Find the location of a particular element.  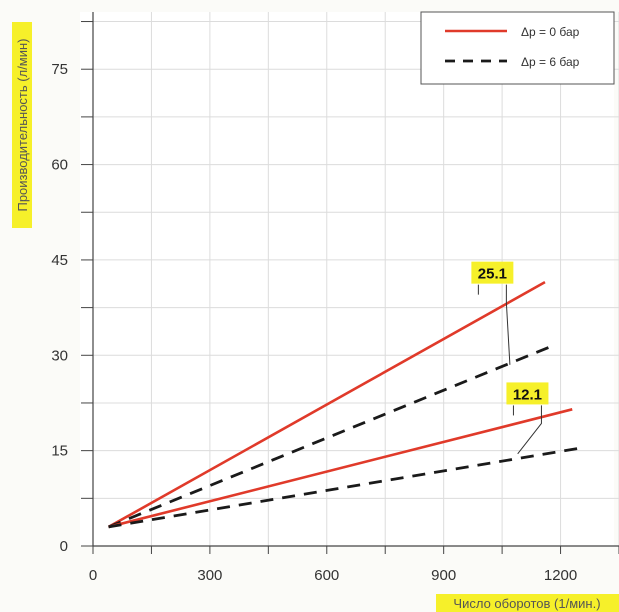

legend-label: Δp = 6 бар is located at coordinates (550, 62).